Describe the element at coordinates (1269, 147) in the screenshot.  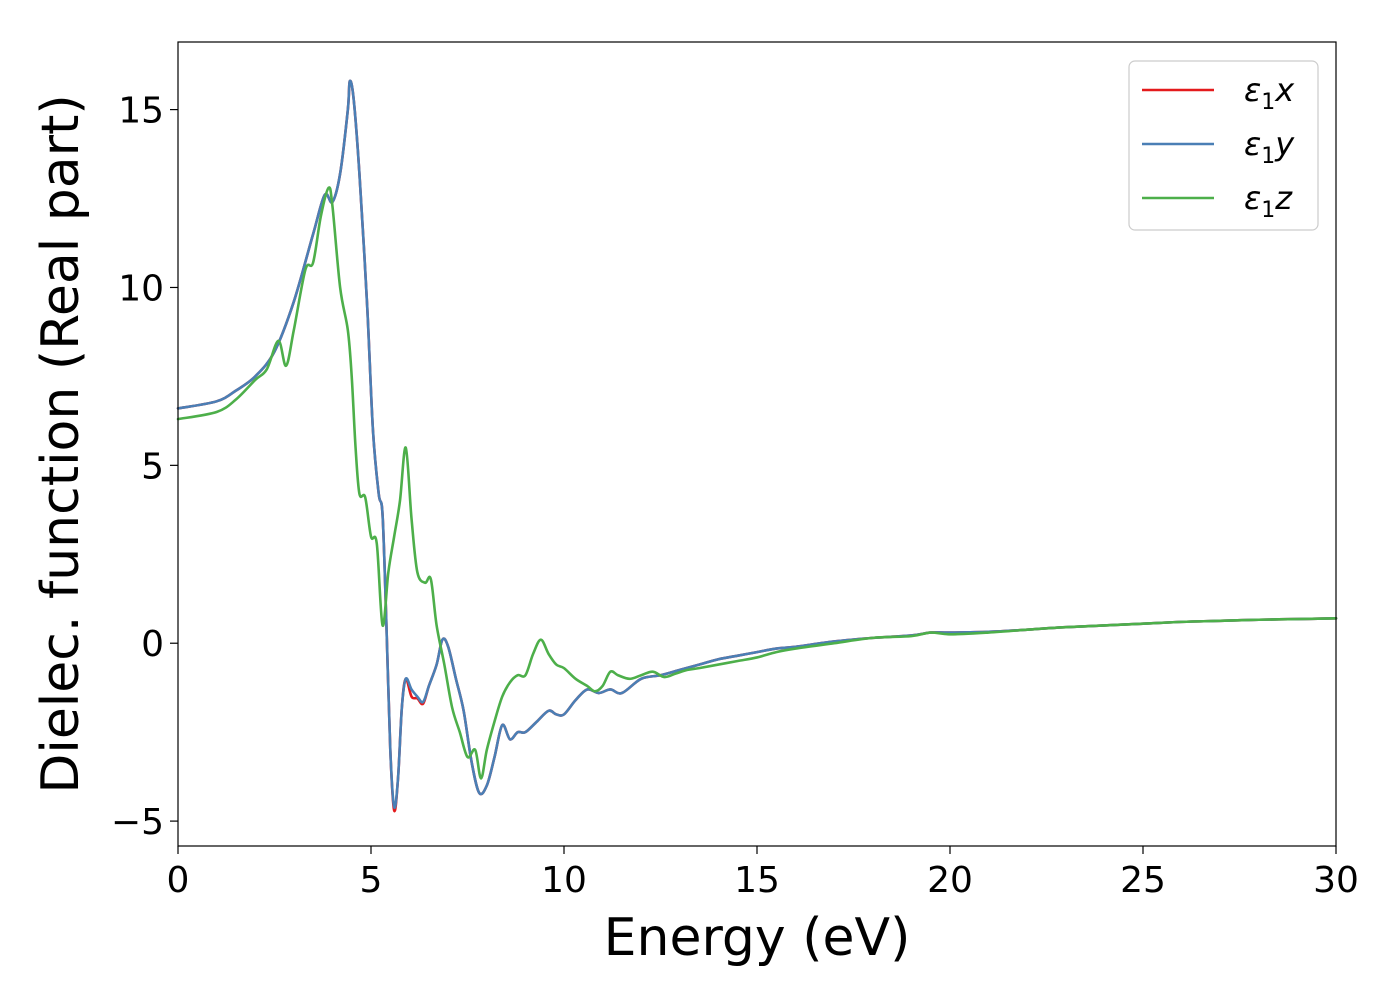
I see `legend-label-y: ε1y` at that location.